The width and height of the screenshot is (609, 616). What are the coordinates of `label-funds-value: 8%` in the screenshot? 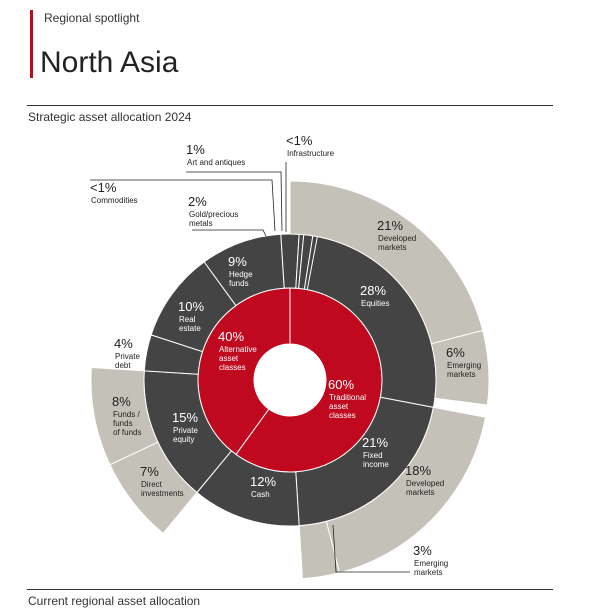 It's located at (121, 401).